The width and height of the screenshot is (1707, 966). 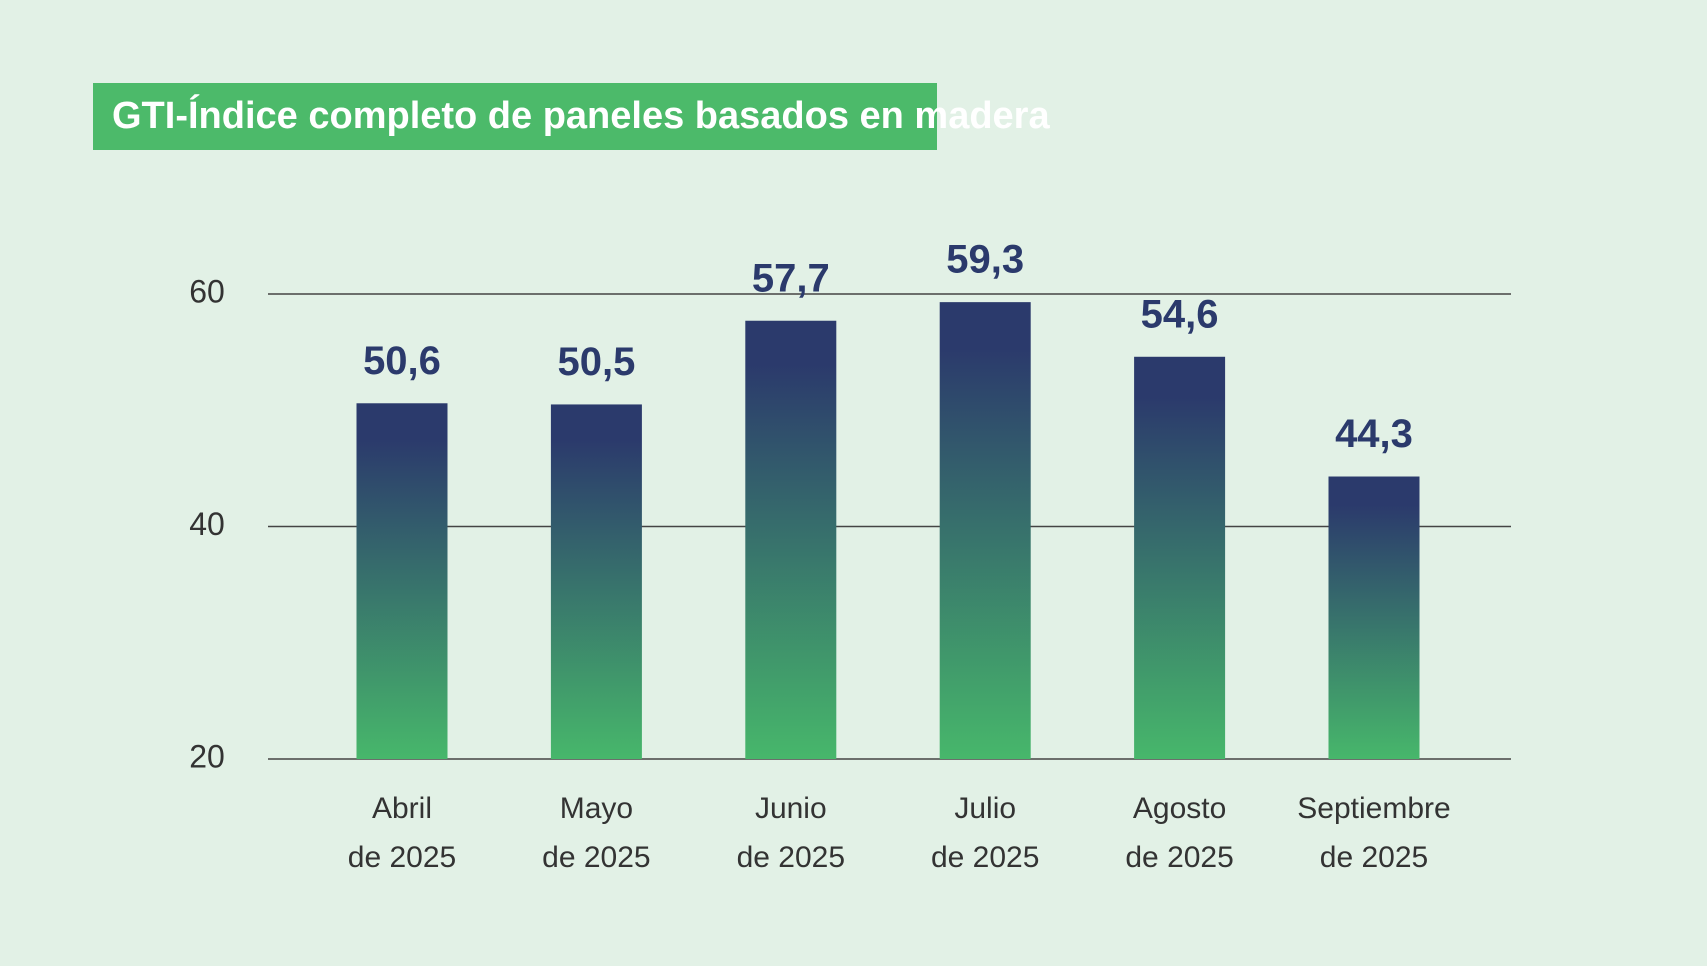 I want to click on value-label: 44,3, so click(x=1374, y=434).